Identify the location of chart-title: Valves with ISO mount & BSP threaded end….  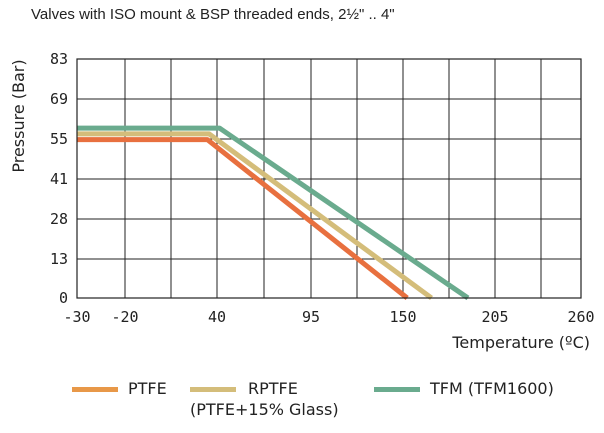
(213, 14).